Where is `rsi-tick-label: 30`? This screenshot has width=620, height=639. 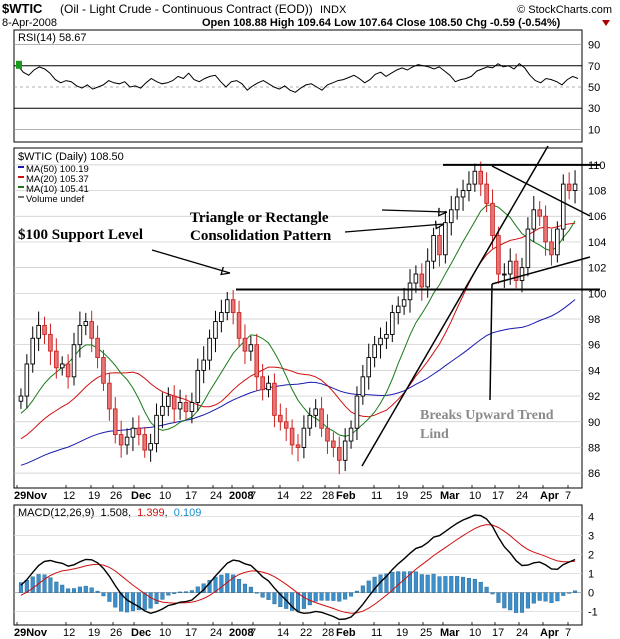 rsi-tick-label: 30 is located at coordinates (594, 109).